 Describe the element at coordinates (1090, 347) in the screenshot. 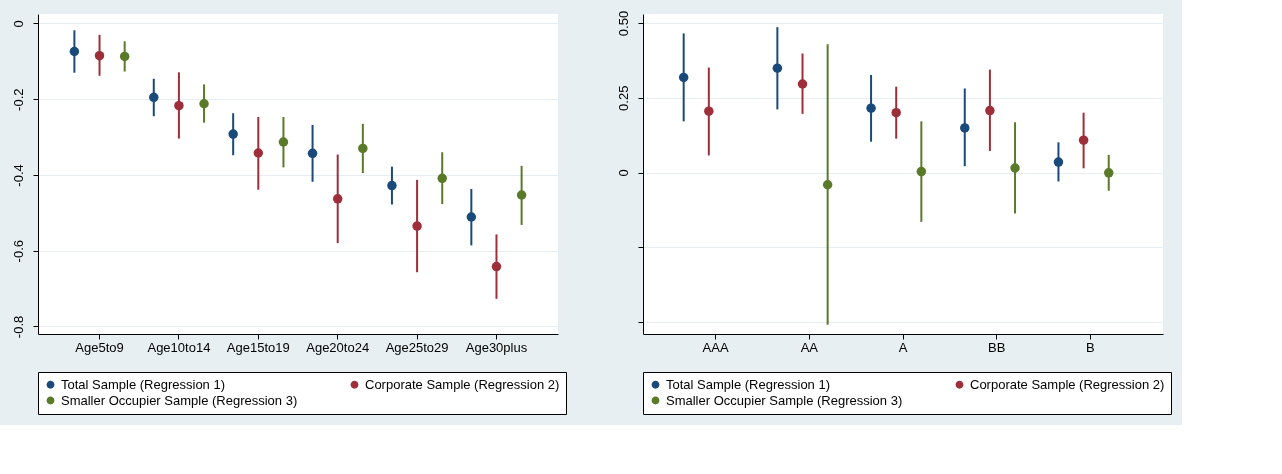

I see `x-tick-label: B` at that location.